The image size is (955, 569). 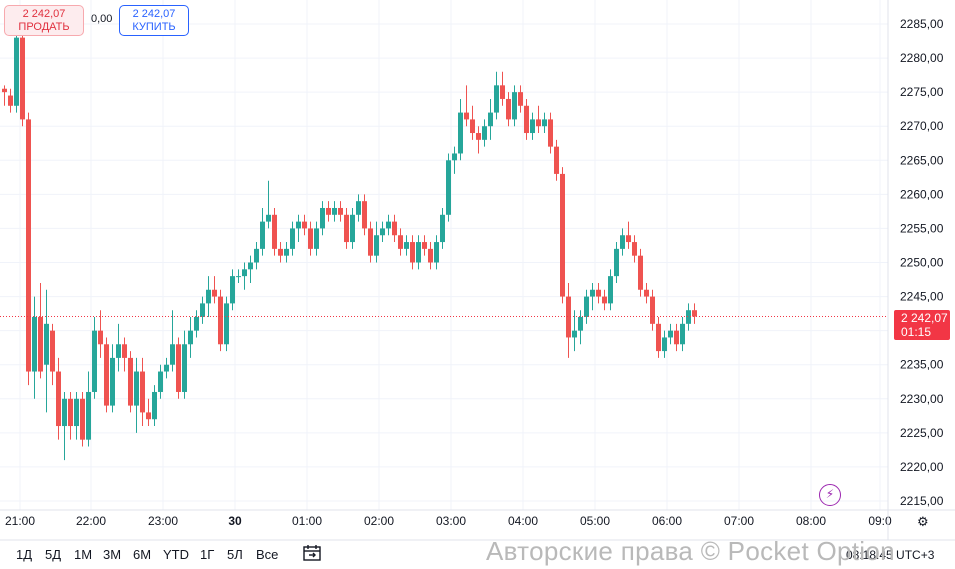 What do you see at coordinates (235, 521) in the screenshot?
I see `time-tick-label: 30` at bounding box center [235, 521].